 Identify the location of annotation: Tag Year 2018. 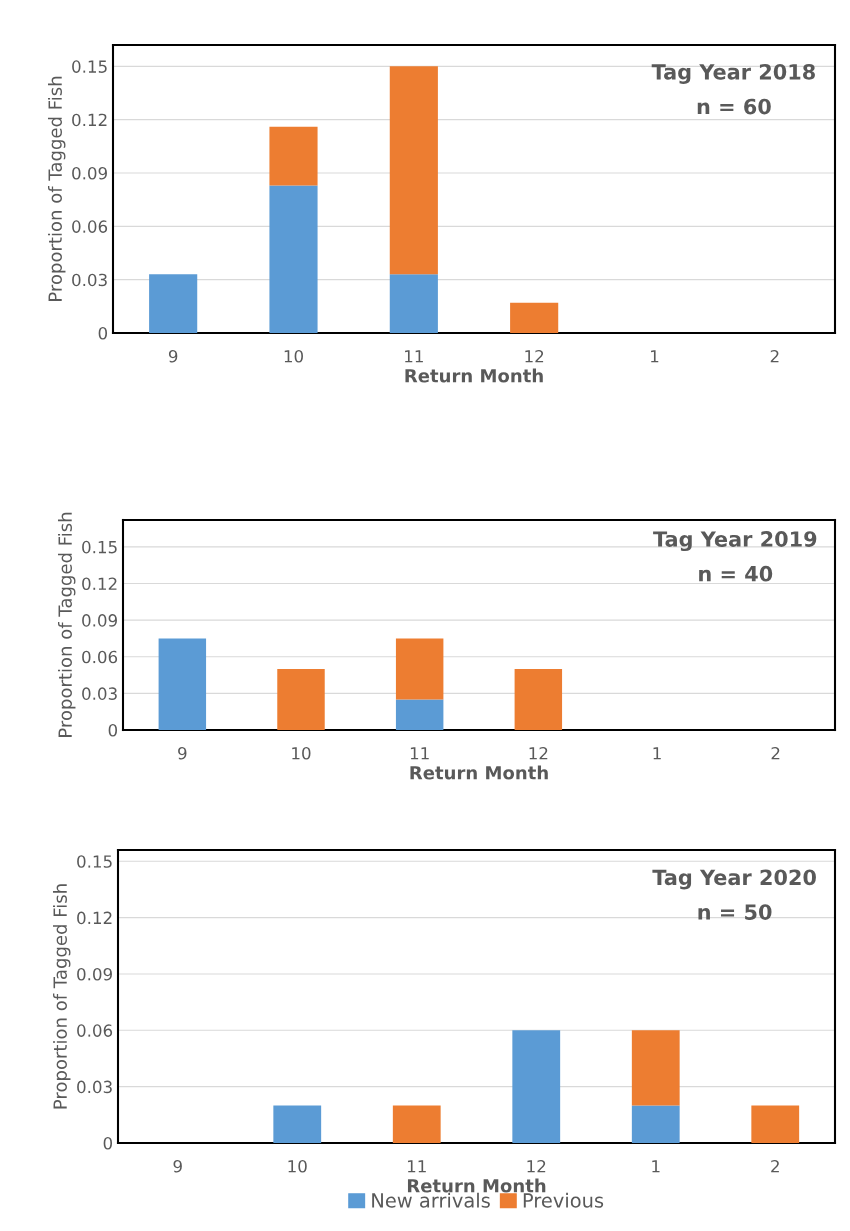
(733, 73).